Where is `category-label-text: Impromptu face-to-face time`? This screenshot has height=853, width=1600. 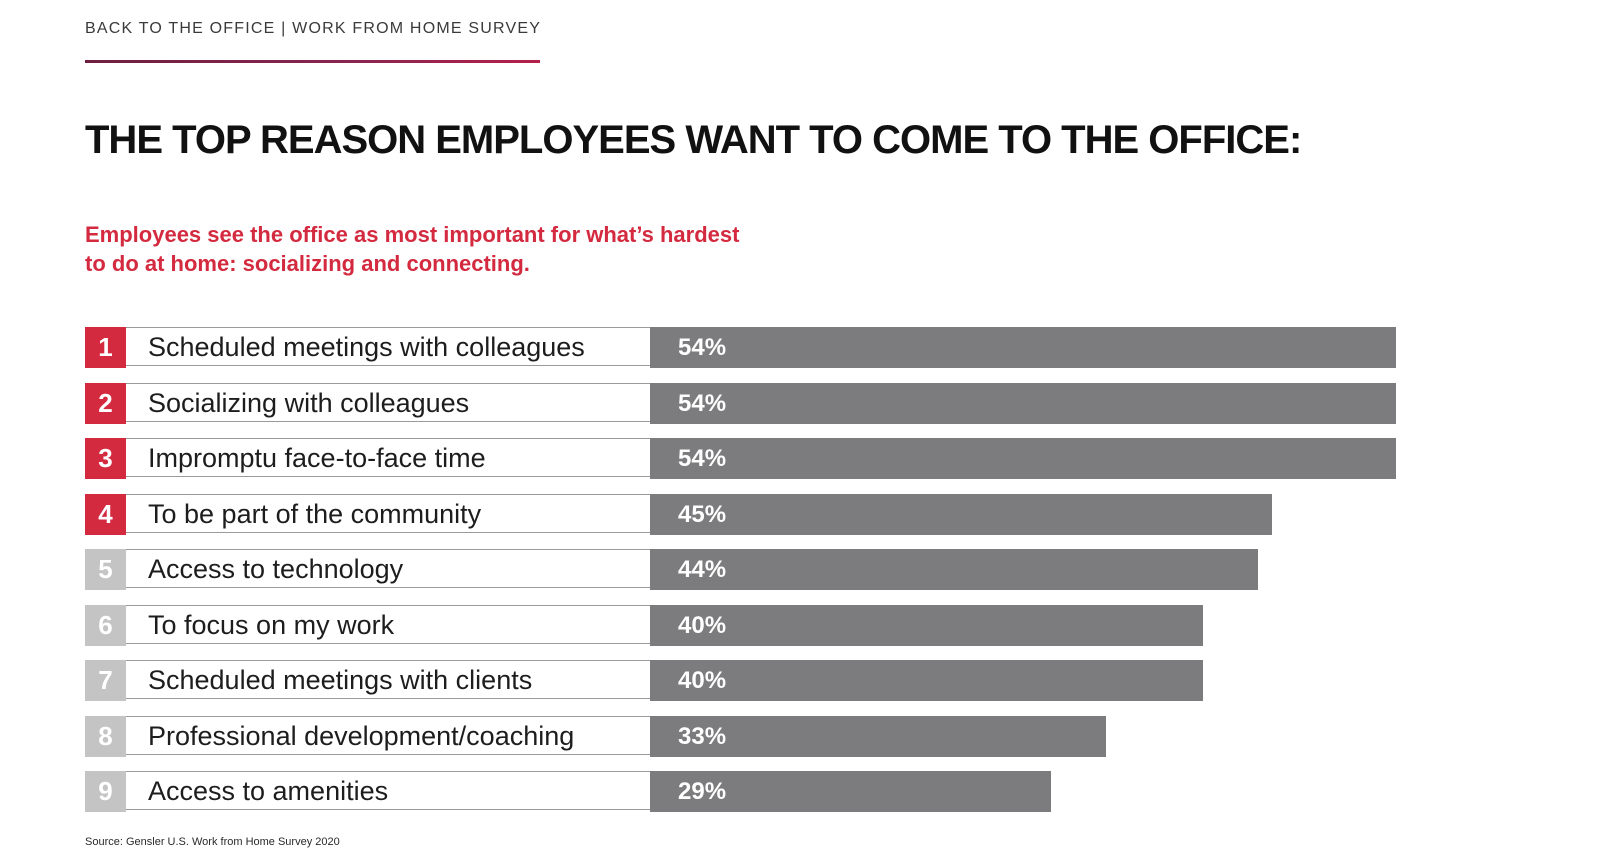 category-label-text: Impromptu face-to-face time is located at coordinates (317, 458).